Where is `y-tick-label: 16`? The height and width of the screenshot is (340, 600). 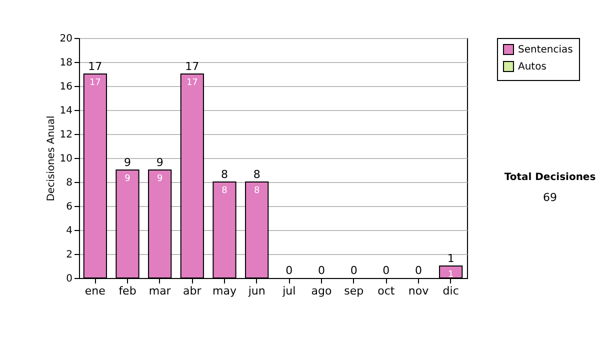
y-tick-label: 16 is located at coordinates (66, 87).